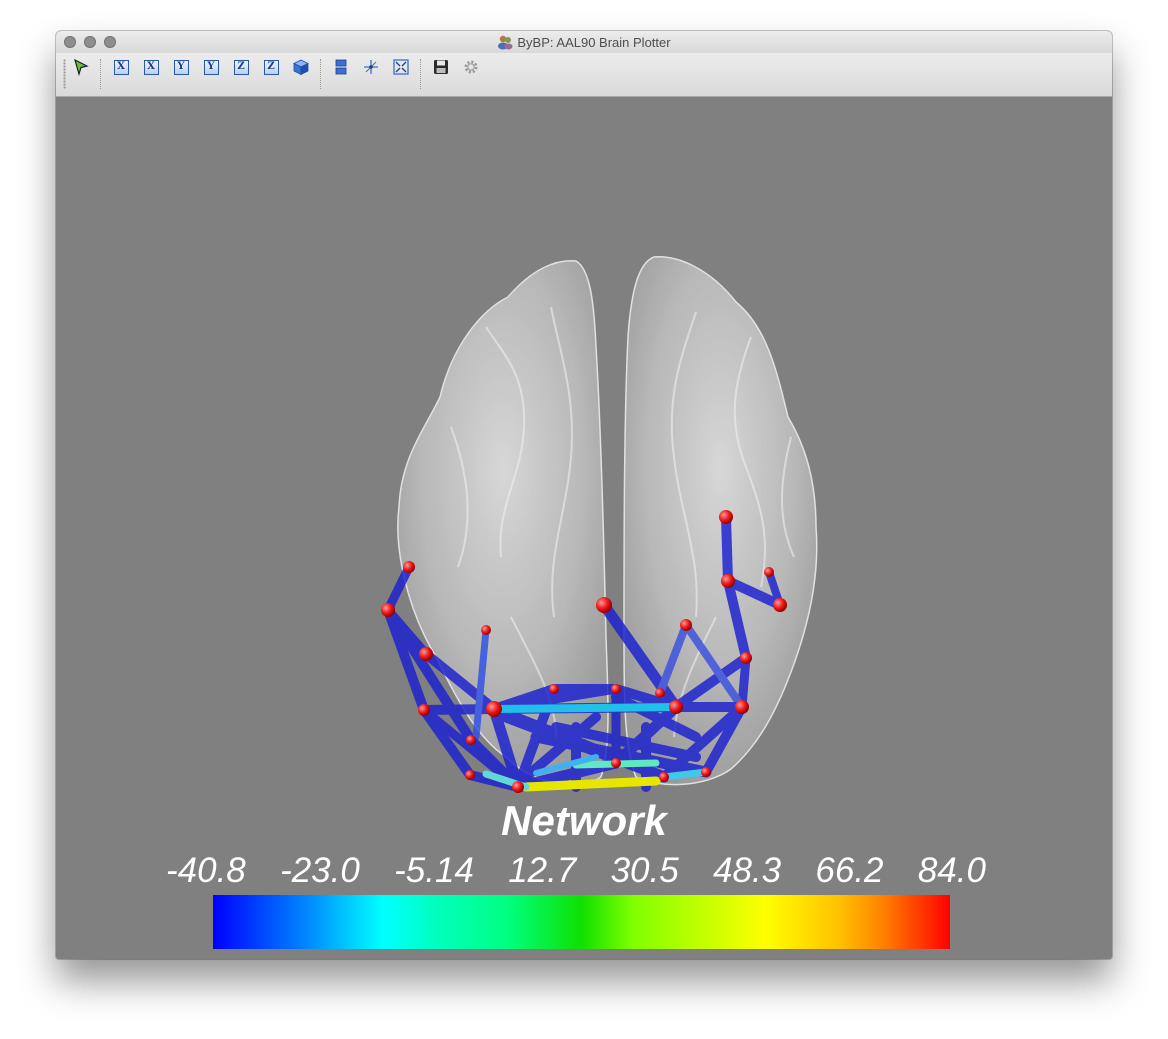 The width and height of the screenshot is (1168, 1039). I want to click on network-edges, so click(584, 652).